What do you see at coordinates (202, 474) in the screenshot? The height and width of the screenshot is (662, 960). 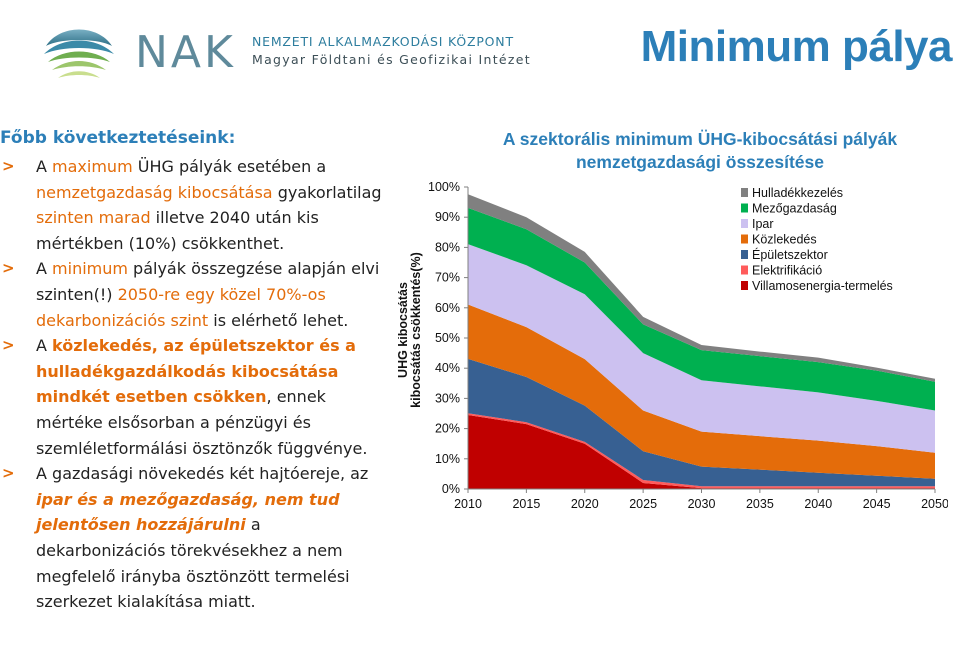 I see `bullet-text: A gazdasági növekedés két hajtóereje, az` at bounding box center [202, 474].